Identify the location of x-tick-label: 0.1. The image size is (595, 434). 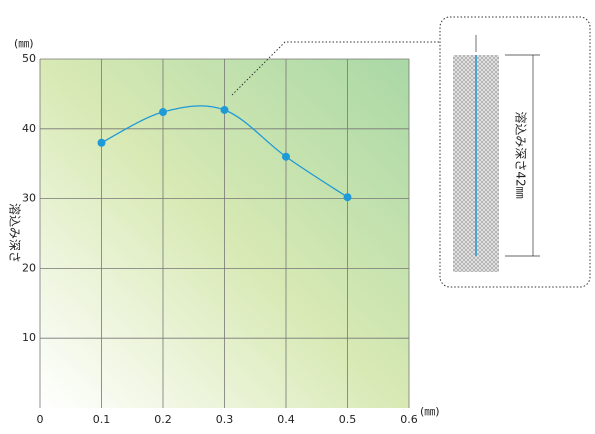
(102, 419).